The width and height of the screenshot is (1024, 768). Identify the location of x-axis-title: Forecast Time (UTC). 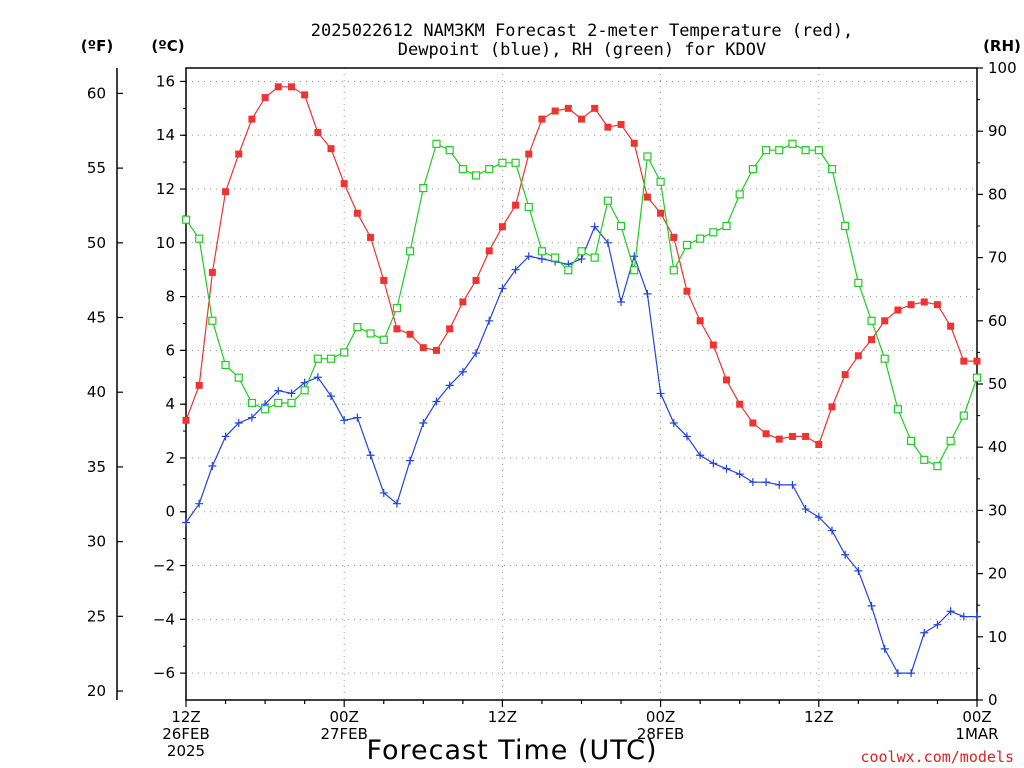
(511, 750).